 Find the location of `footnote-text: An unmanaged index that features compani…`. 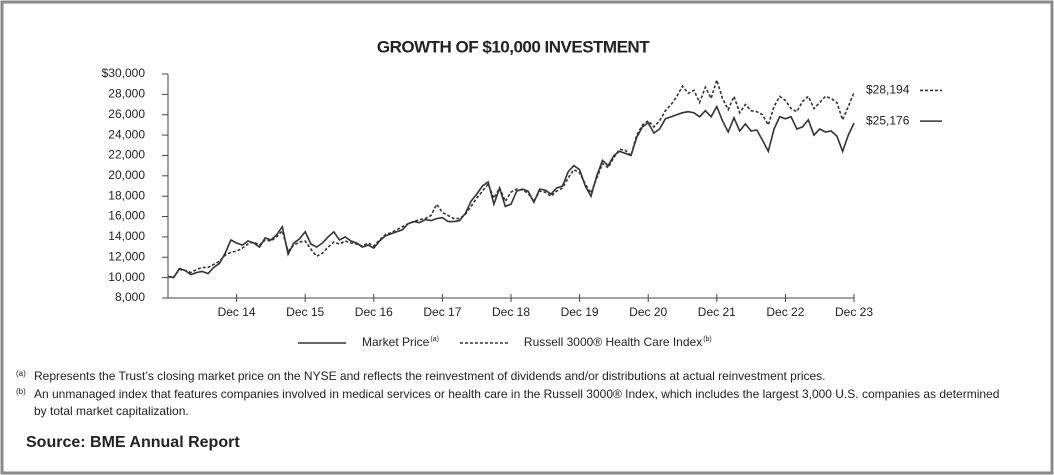

footnote-text: An unmanaged index that features compani… is located at coordinates (516, 394).